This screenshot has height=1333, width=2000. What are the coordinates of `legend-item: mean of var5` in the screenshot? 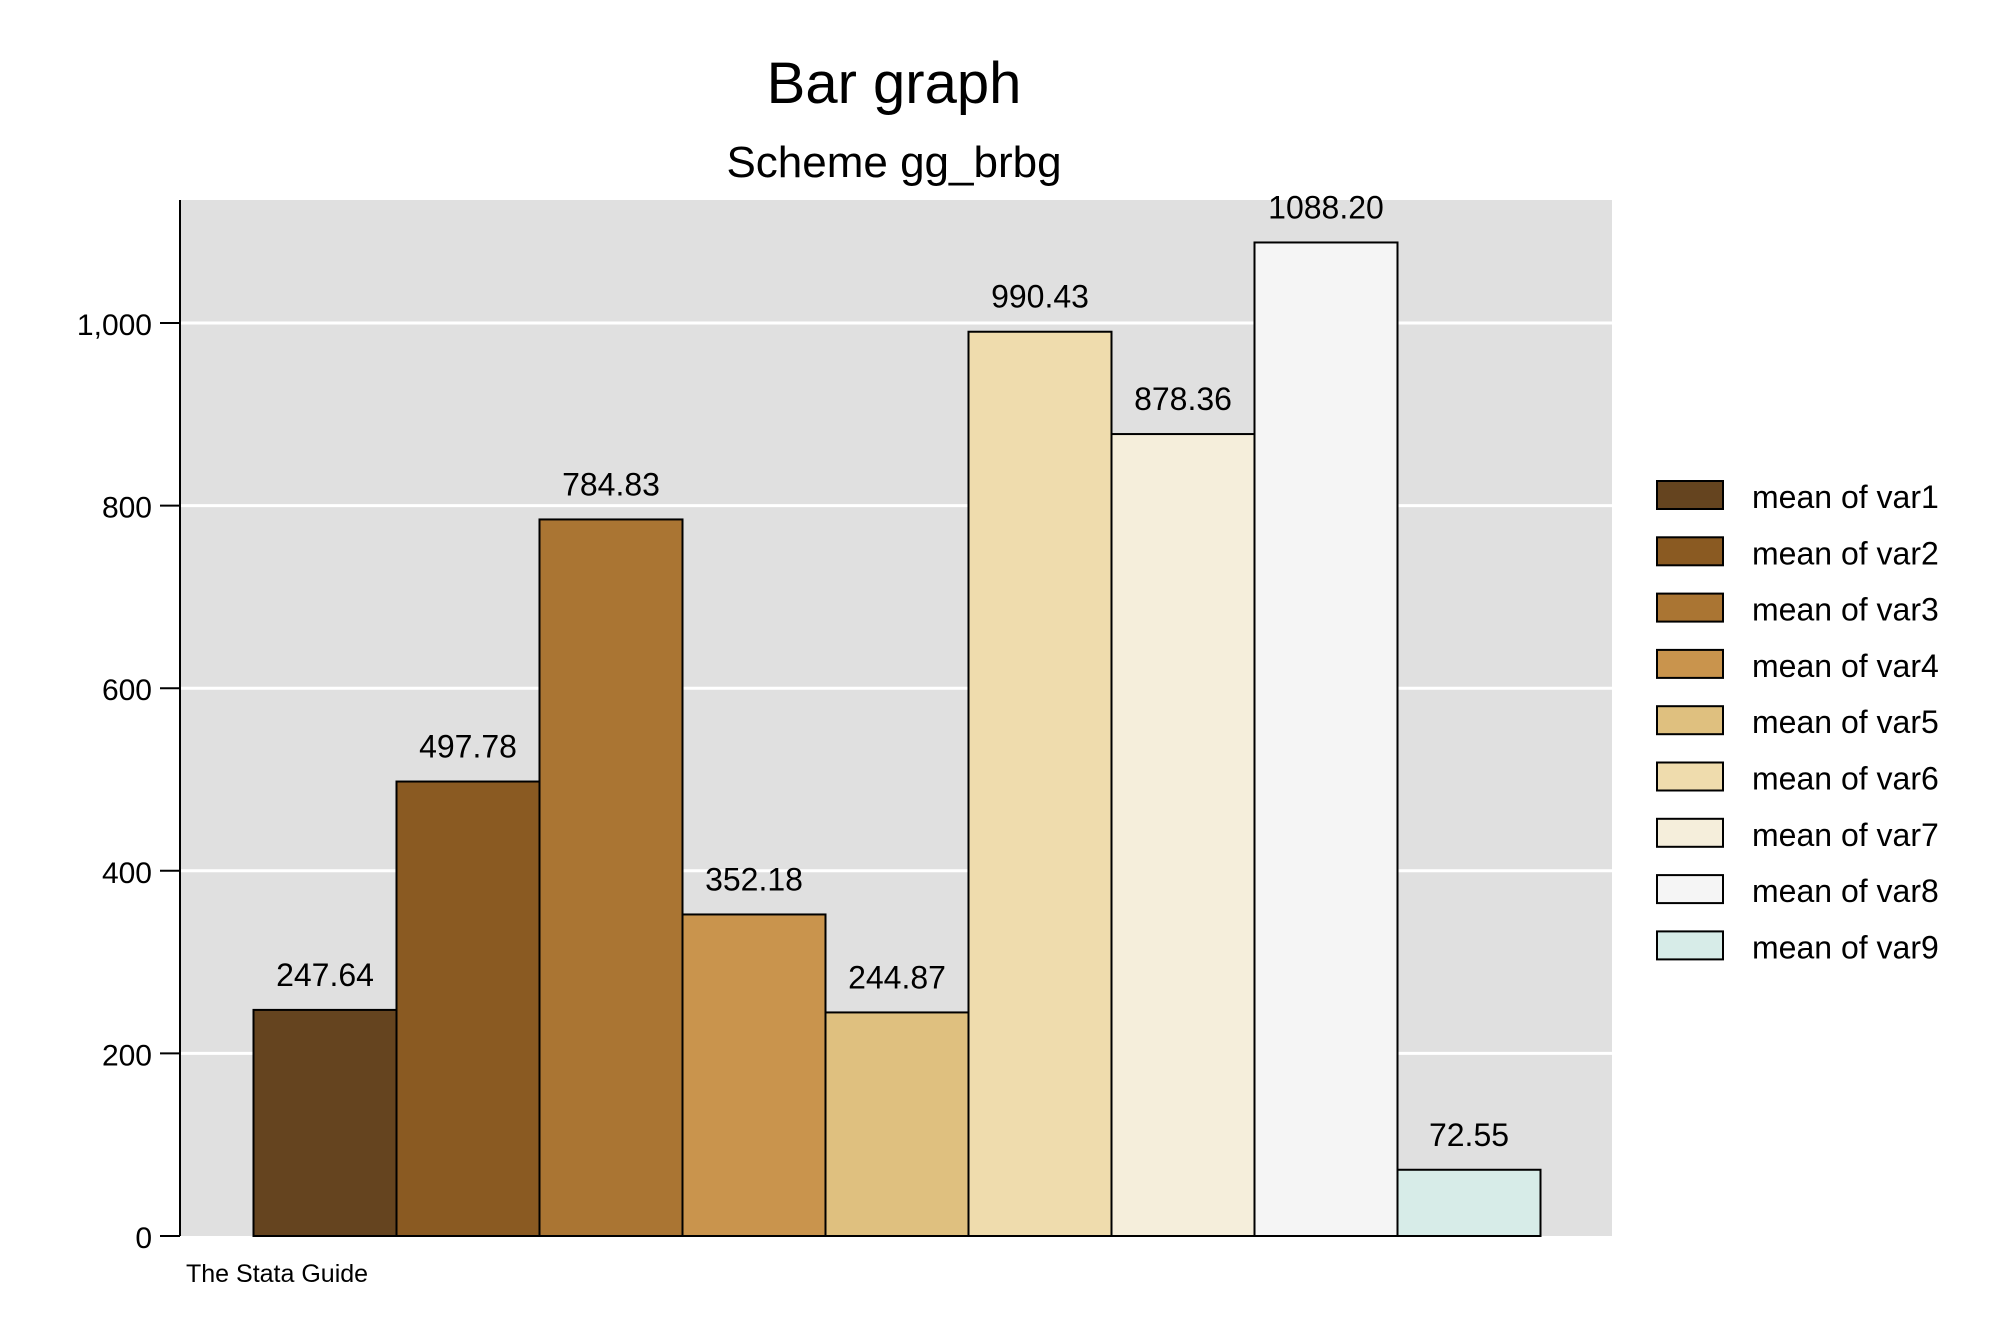 It's located at (1797, 722).